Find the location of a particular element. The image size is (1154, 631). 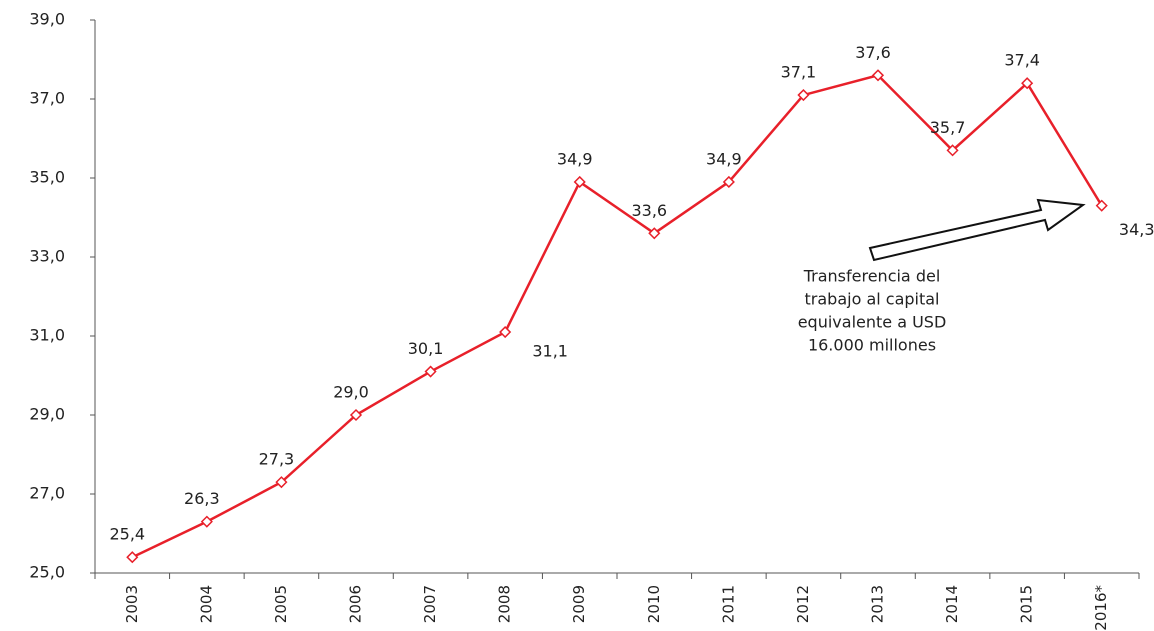

annotation-arrow is located at coordinates (977, 230).